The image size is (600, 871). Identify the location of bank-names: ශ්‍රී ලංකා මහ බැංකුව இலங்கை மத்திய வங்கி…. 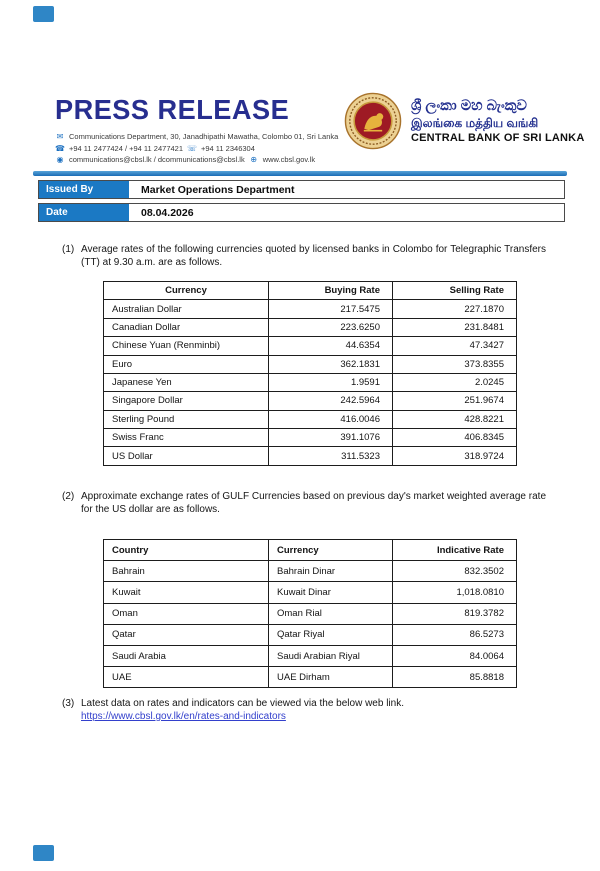
(497, 121).